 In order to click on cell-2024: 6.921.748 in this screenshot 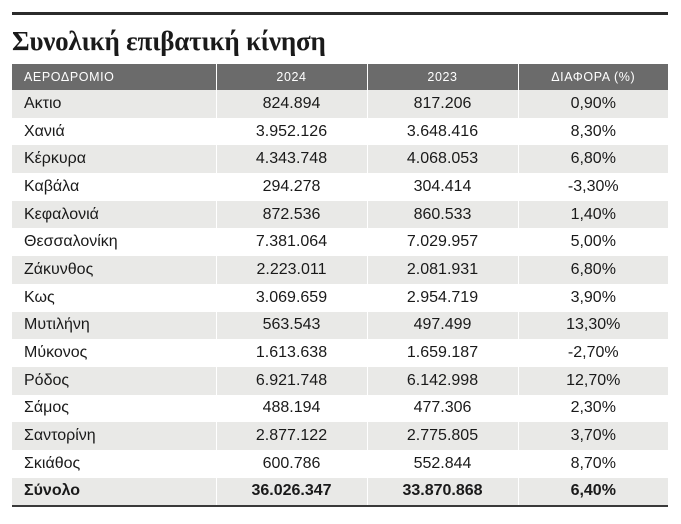, I will do `click(292, 380)`.